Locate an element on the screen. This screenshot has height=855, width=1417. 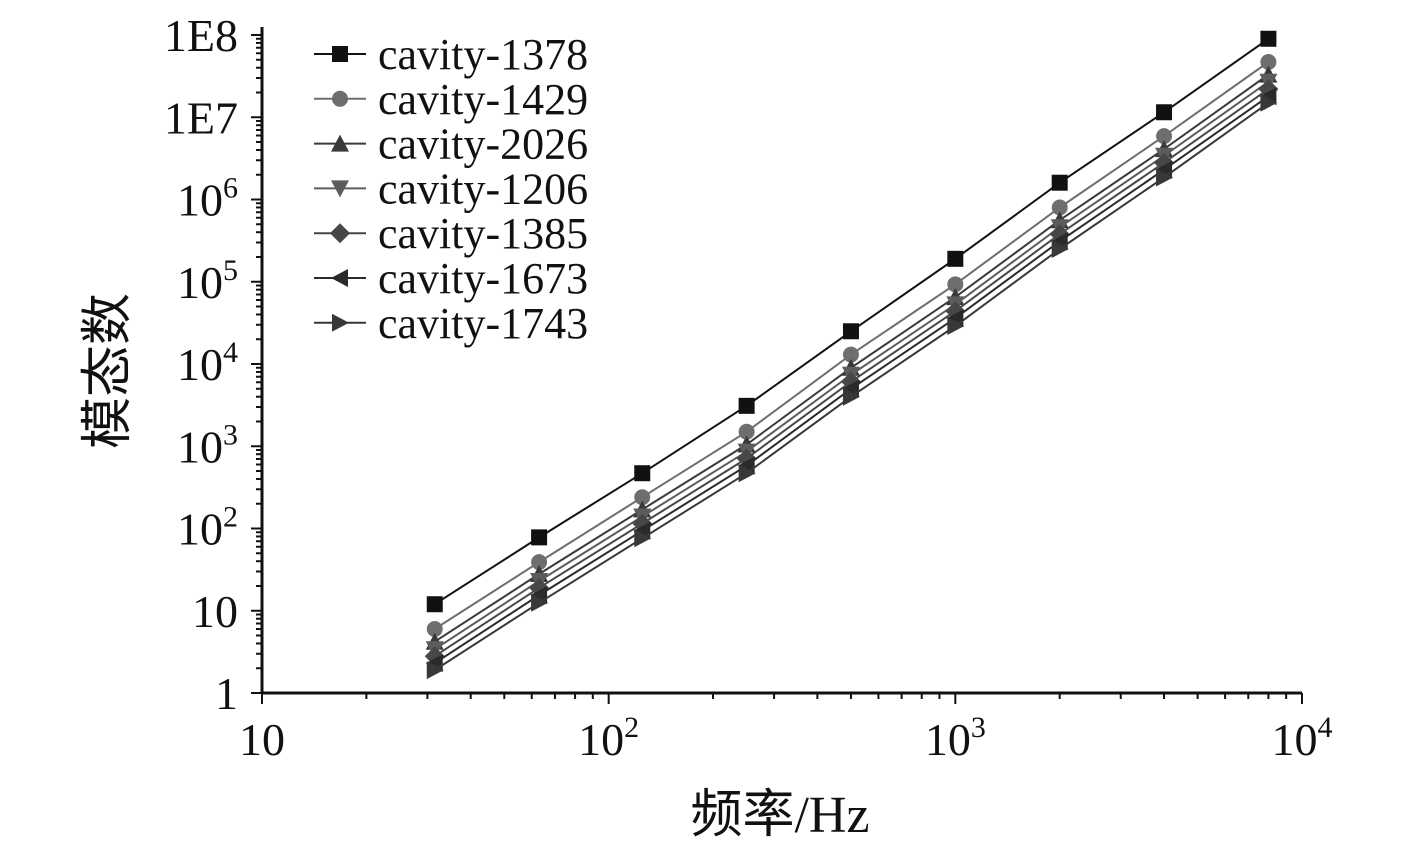
y-tick-label: 10⁴ is located at coordinates (207, 363).